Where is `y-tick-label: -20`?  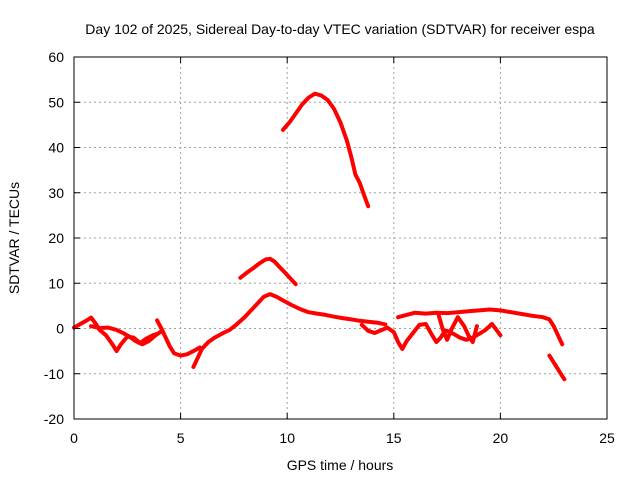
y-tick-label: -20 is located at coordinates (54, 419).